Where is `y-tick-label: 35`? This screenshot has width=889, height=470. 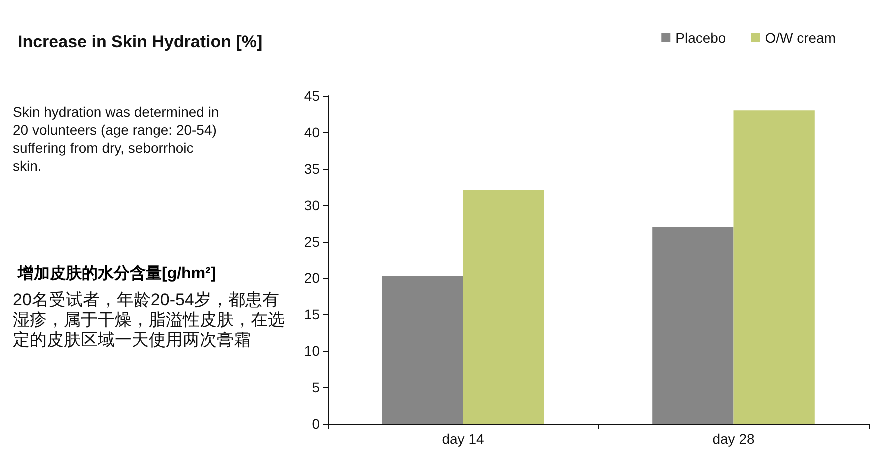
y-tick-label: 35 is located at coordinates (312, 168).